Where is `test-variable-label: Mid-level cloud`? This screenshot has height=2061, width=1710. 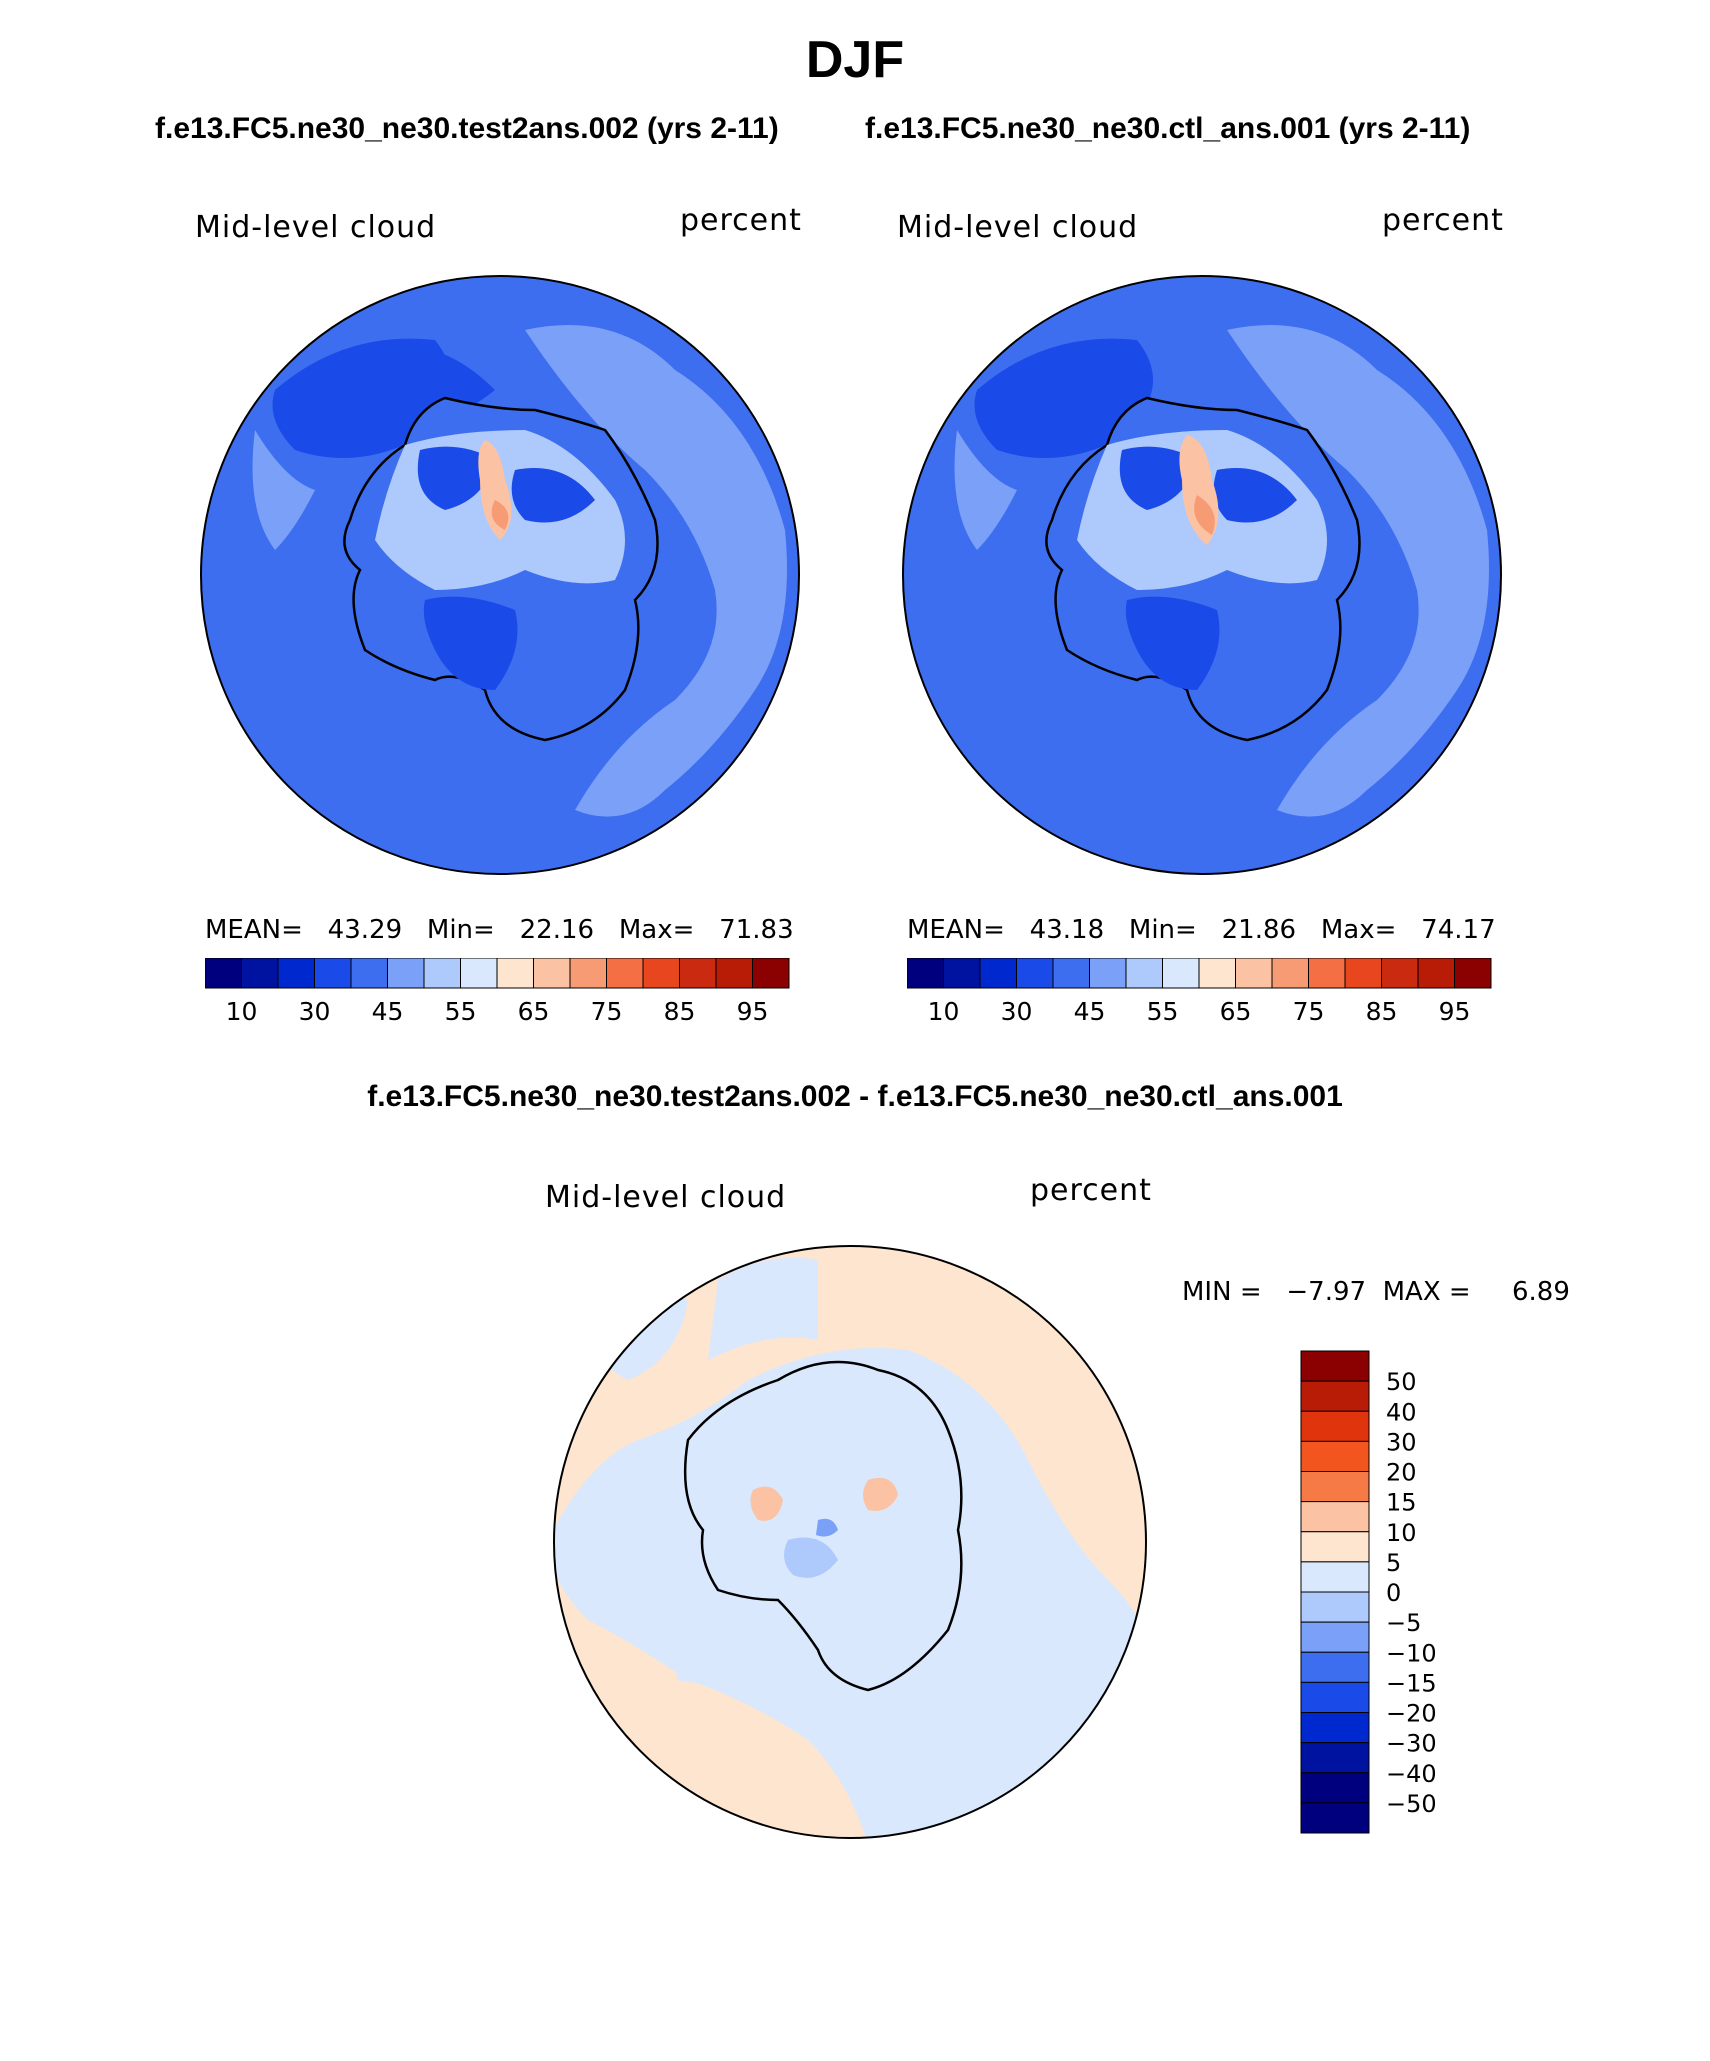
test-variable-label: Mid-level cloud is located at coordinates (316, 227).